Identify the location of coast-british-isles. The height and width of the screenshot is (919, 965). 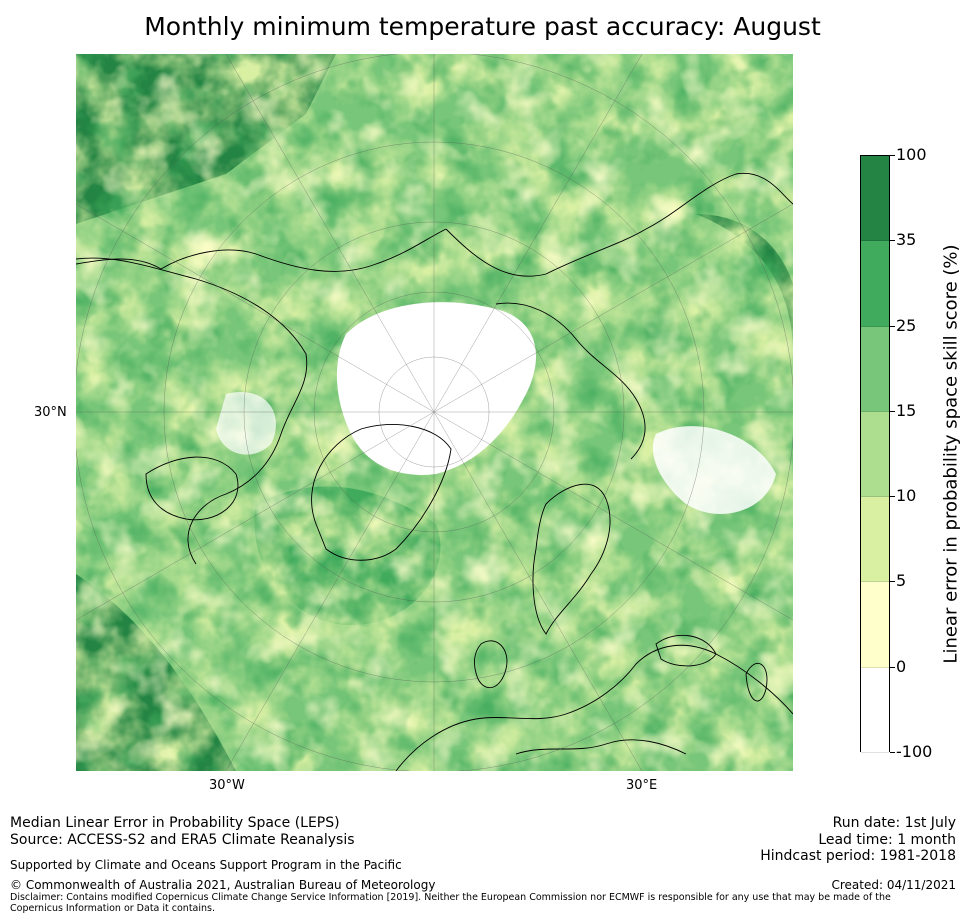
(491, 664).